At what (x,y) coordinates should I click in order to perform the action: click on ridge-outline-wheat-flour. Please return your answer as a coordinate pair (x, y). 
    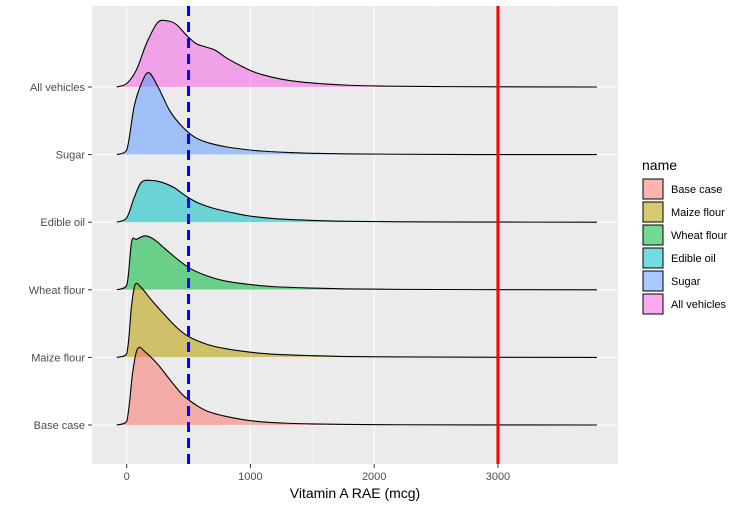
    Looking at the image, I should click on (356, 263).